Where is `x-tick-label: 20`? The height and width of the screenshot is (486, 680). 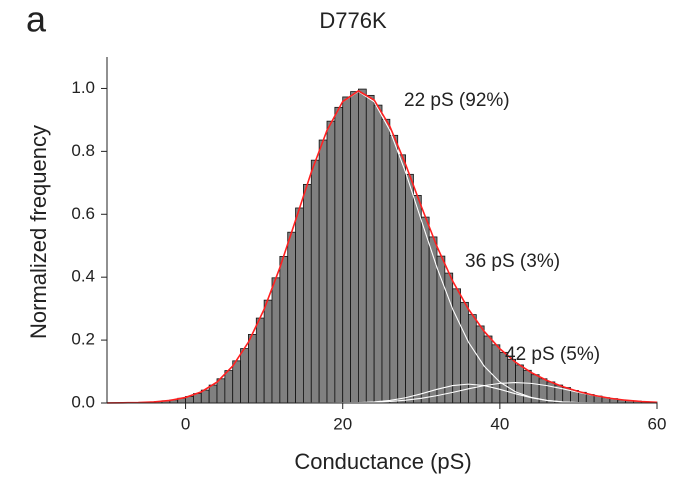
x-tick-label: 20 is located at coordinates (342, 423).